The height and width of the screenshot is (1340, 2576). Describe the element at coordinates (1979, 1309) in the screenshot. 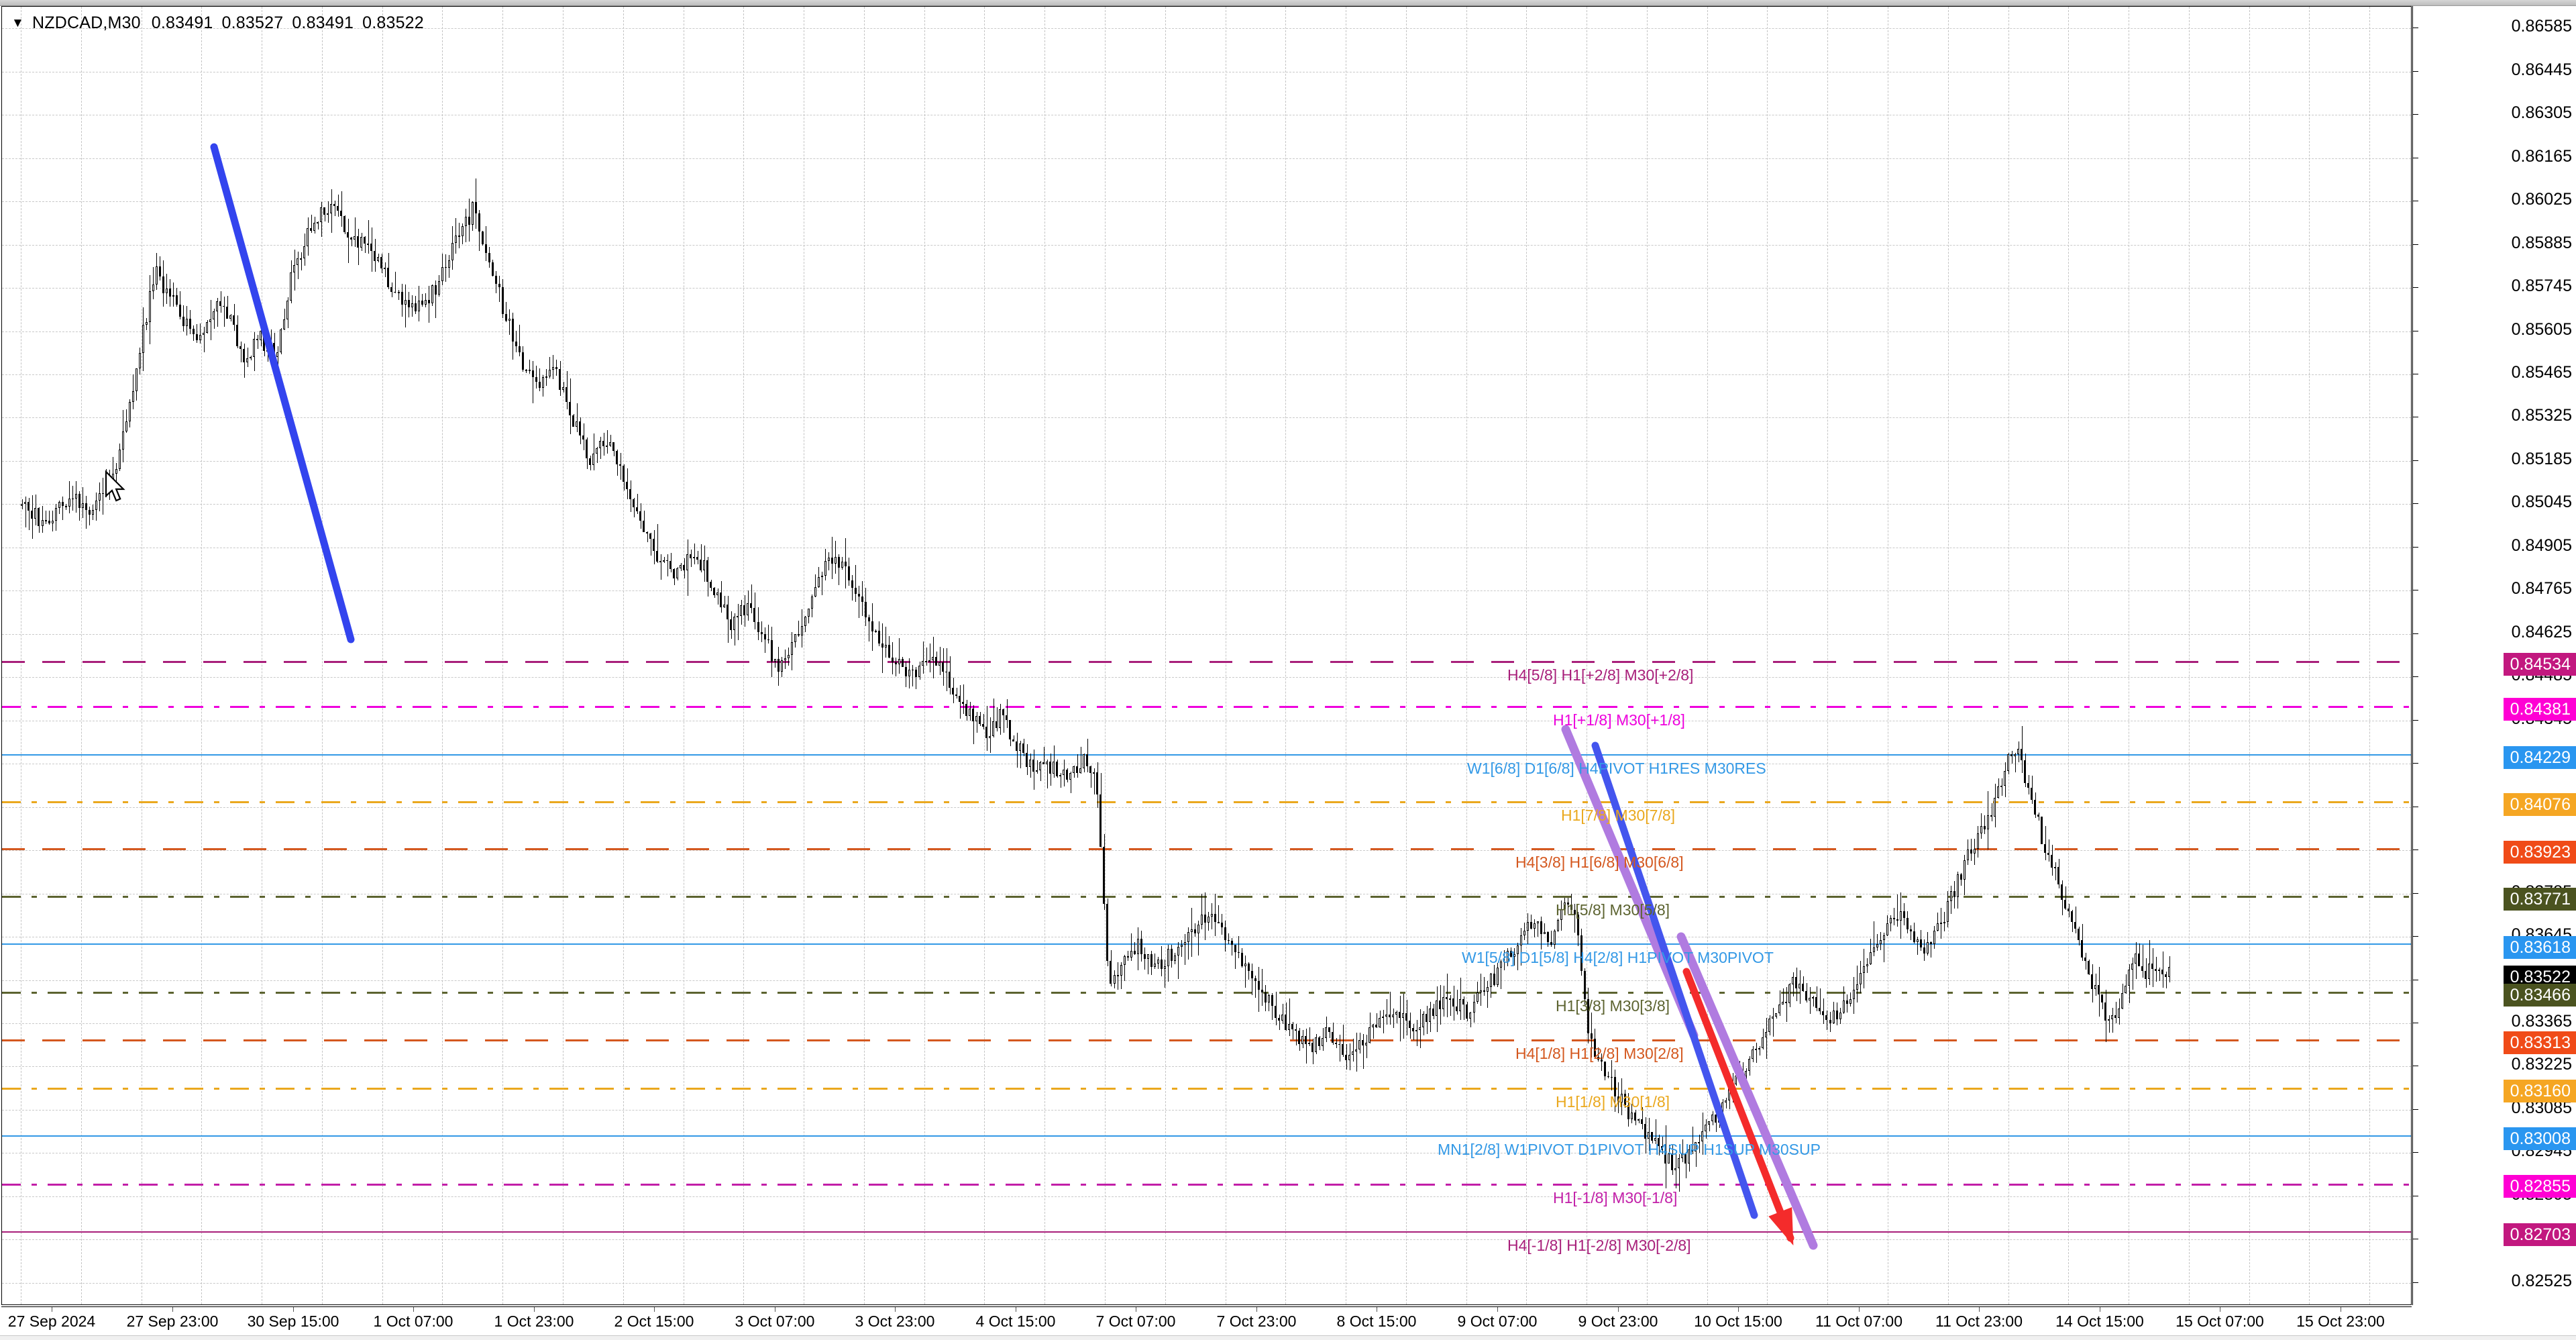

I see `time-tick-mark` at that location.